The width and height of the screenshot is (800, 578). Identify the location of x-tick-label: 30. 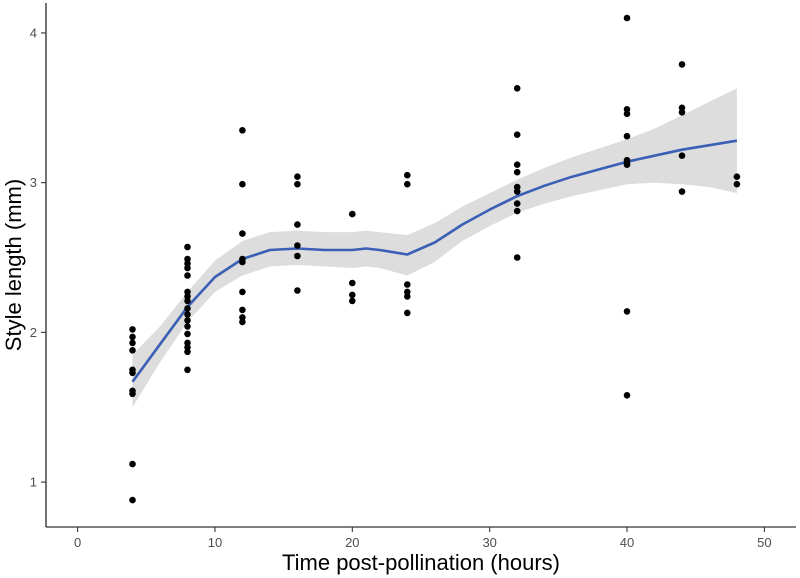
(489, 542).